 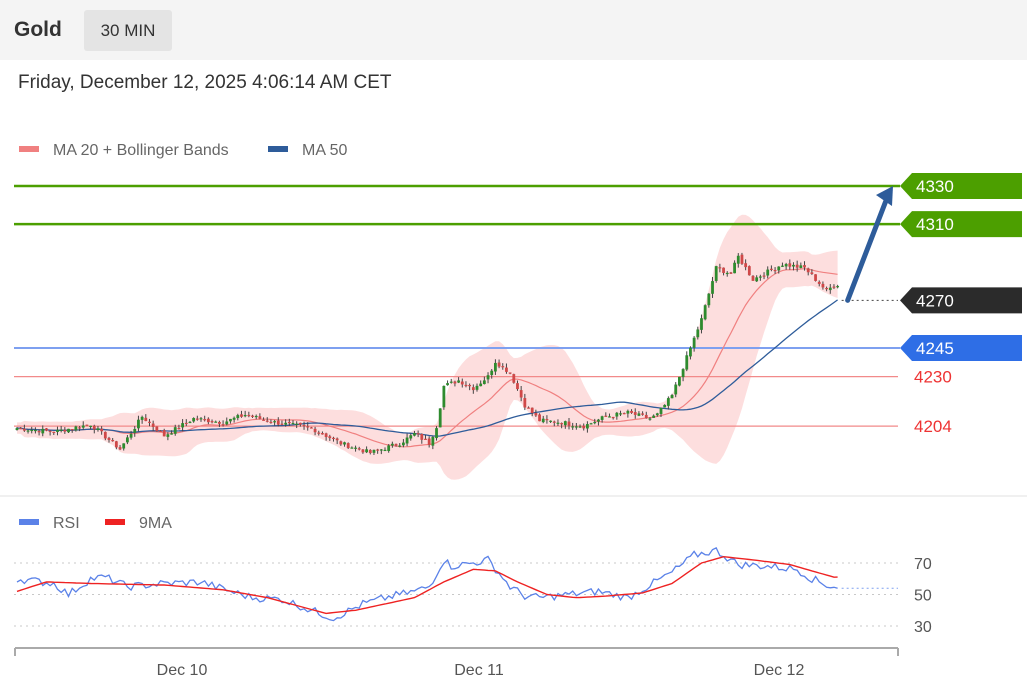 I want to click on level-badge-text-4330: 4330, so click(x=935, y=186).